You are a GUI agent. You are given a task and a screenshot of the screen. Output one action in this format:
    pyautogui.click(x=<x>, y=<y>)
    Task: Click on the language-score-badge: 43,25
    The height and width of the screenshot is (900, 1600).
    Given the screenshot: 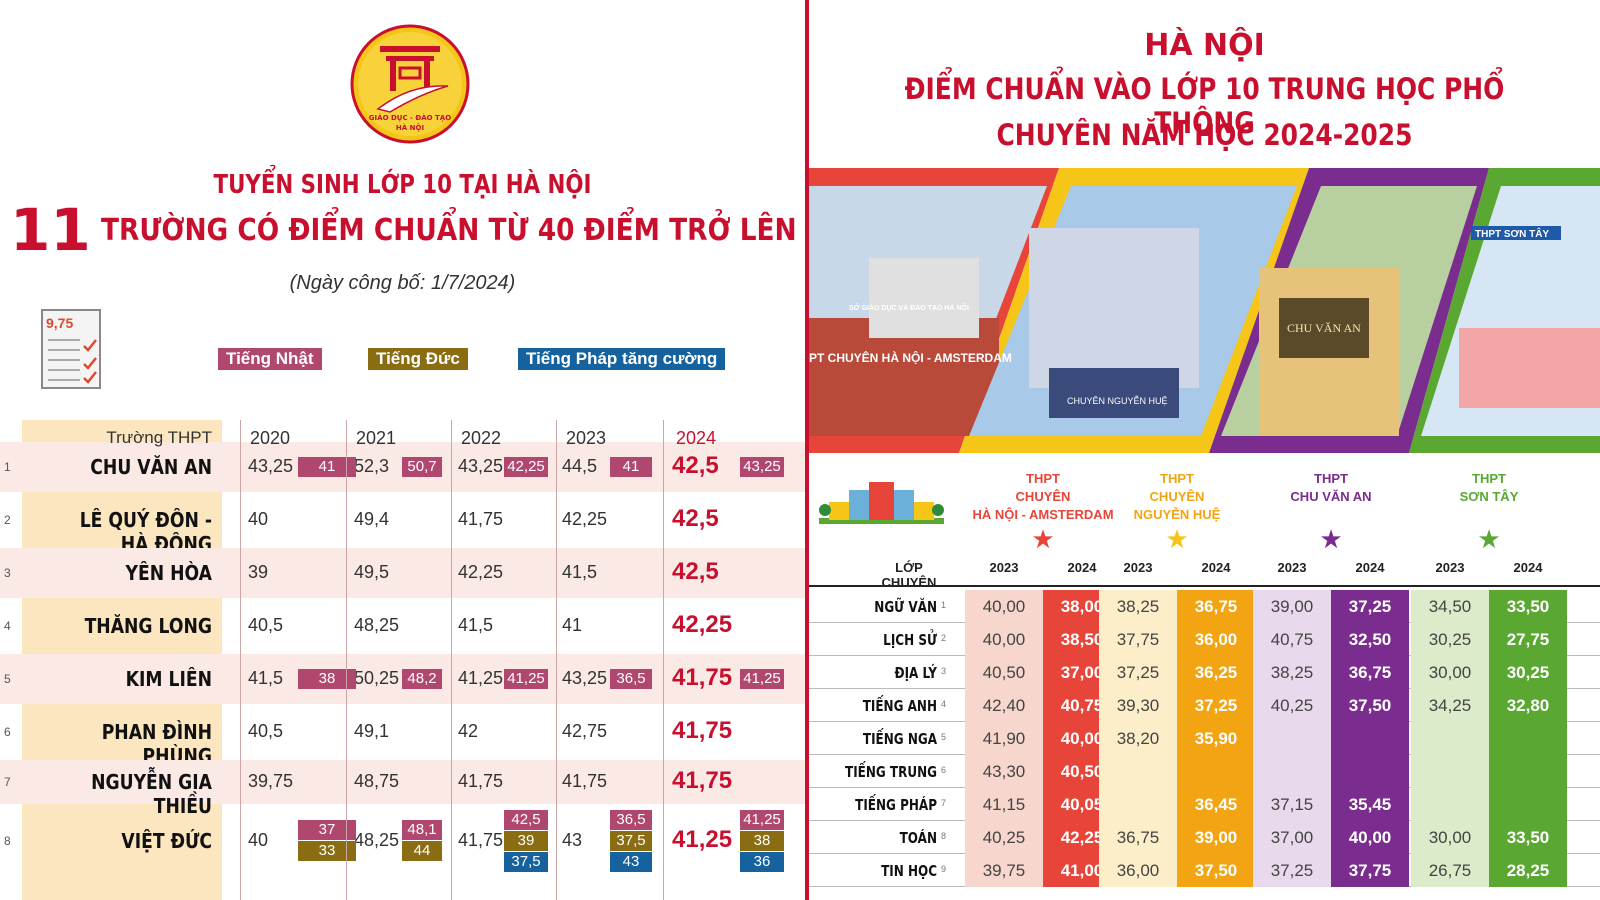 What is the action you would take?
    pyautogui.click(x=762, y=466)
    